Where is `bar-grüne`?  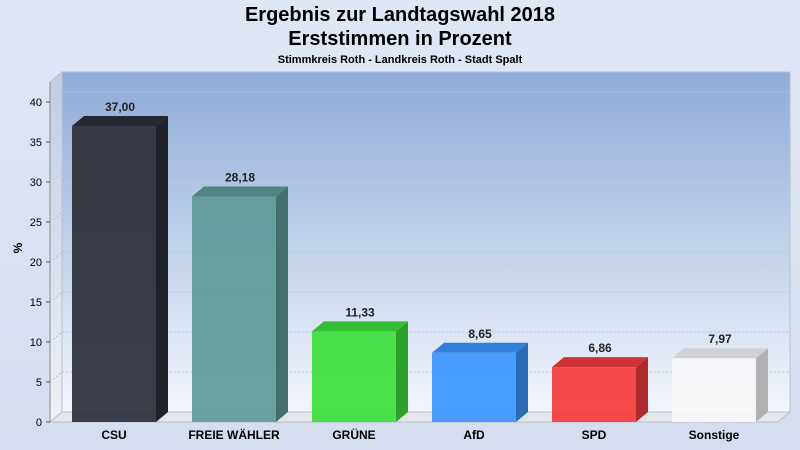 bar-grüne is located at coordinates (360, 371).